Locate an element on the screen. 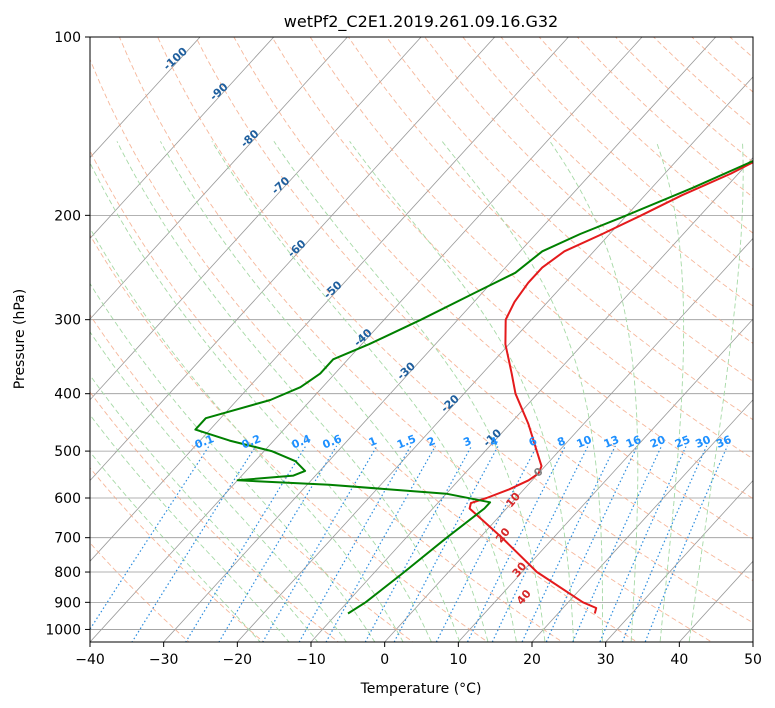 This screenshot has height=708, width=775. x-axis-title: Temperature (°C) is located at coordinates (421, 689).